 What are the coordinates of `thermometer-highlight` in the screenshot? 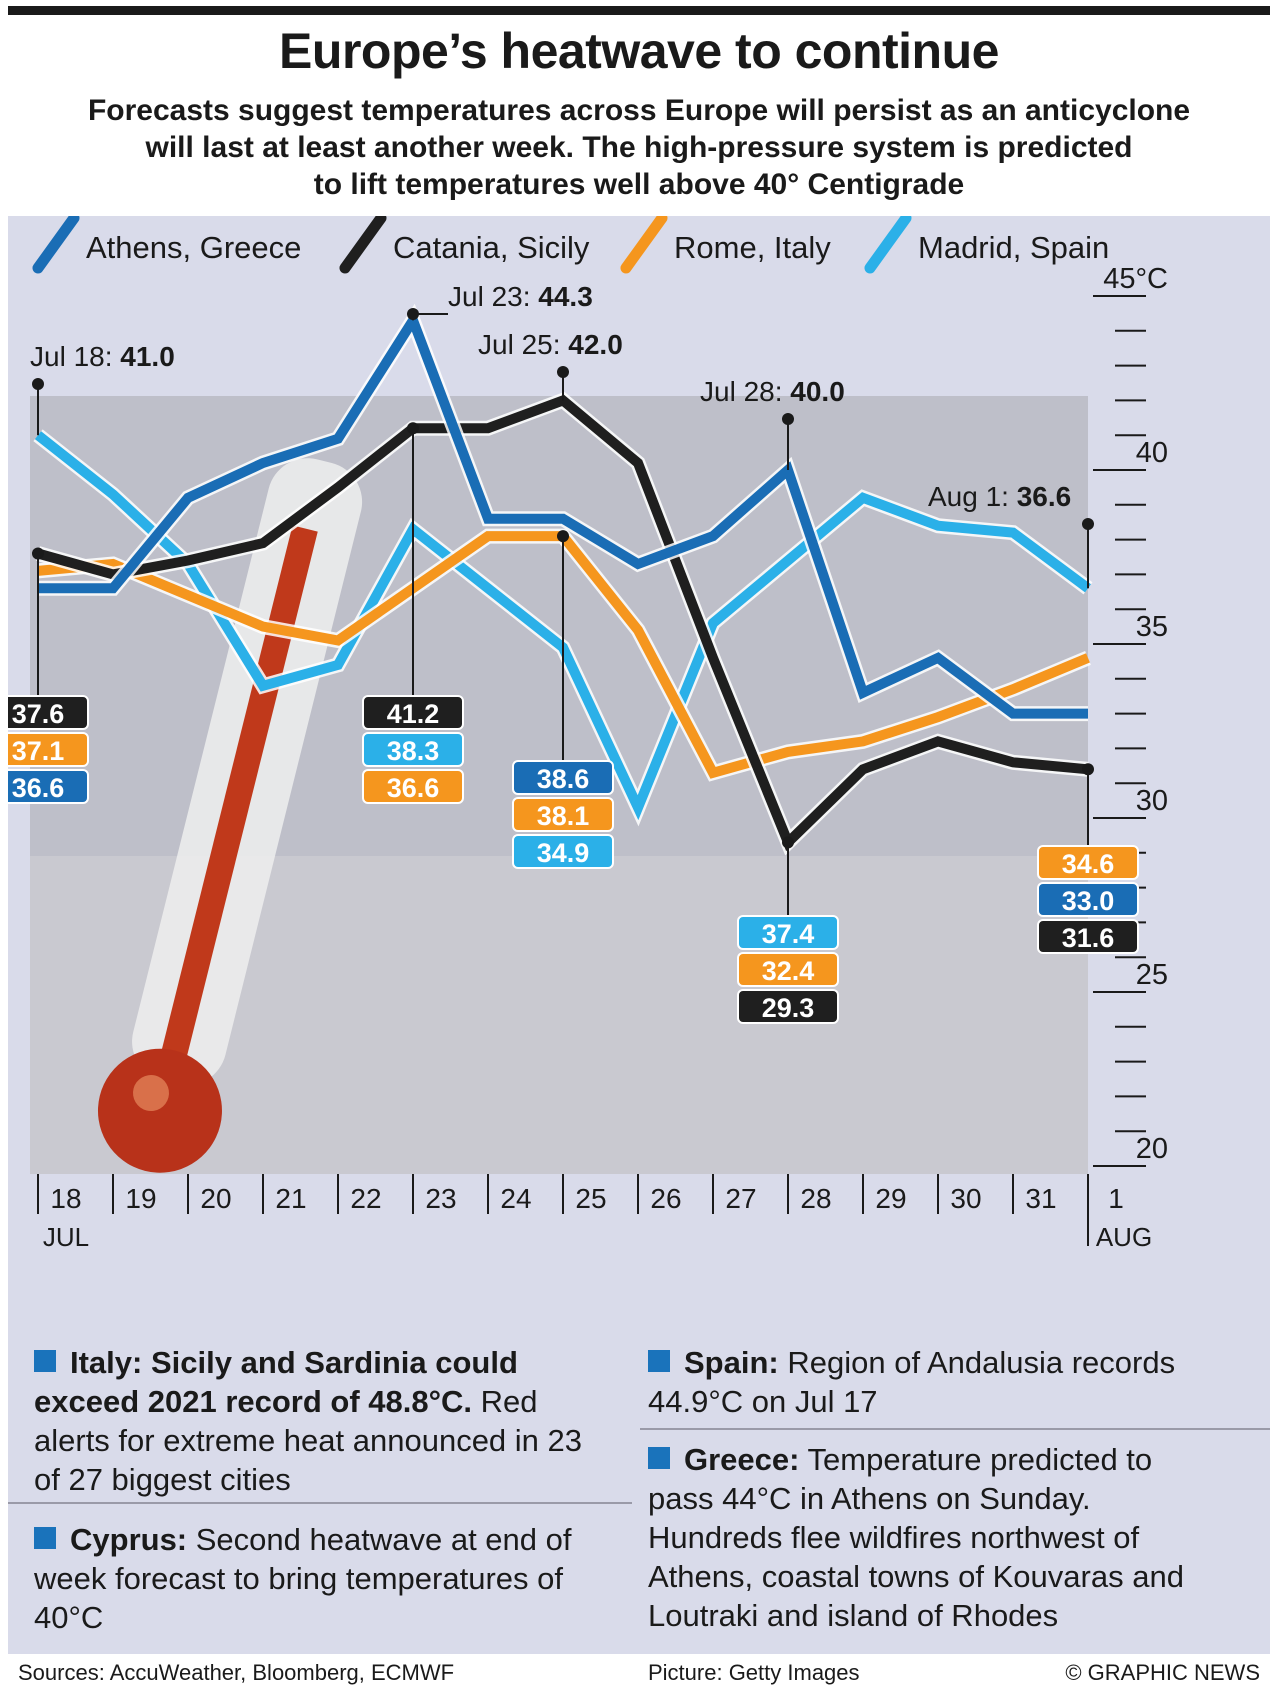 It's located at (150, 1093).